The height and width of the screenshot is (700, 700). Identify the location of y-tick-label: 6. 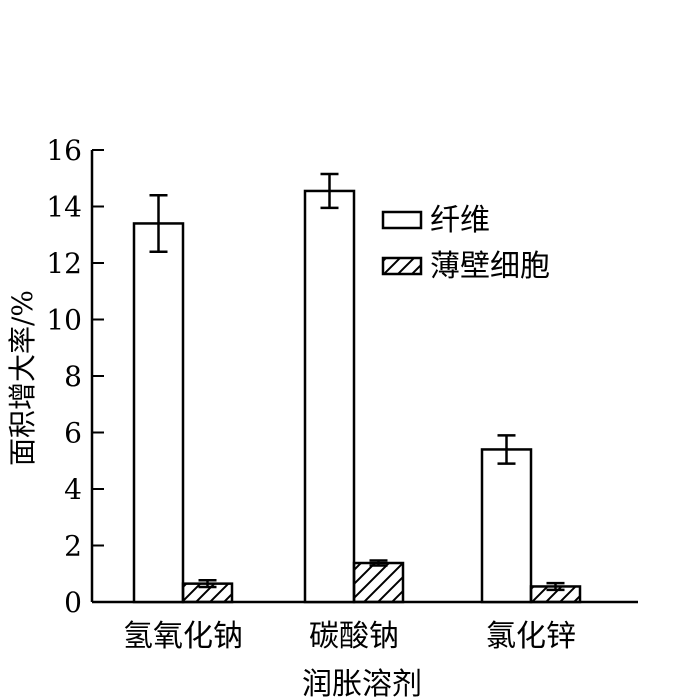
(73, 433).